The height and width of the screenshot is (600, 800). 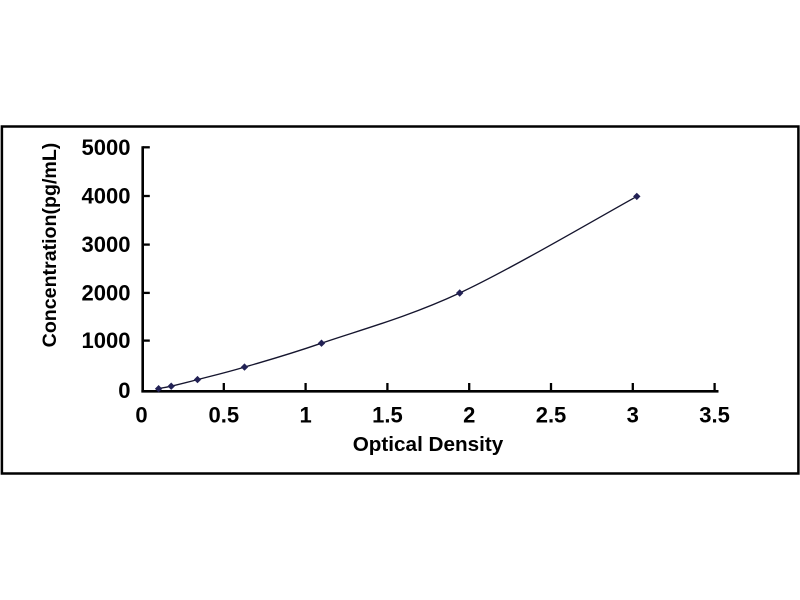 What do you see at coordinates (106, 293) in the screenshot?
I see `svg-text: 2000` at bounding box center [106, 293].